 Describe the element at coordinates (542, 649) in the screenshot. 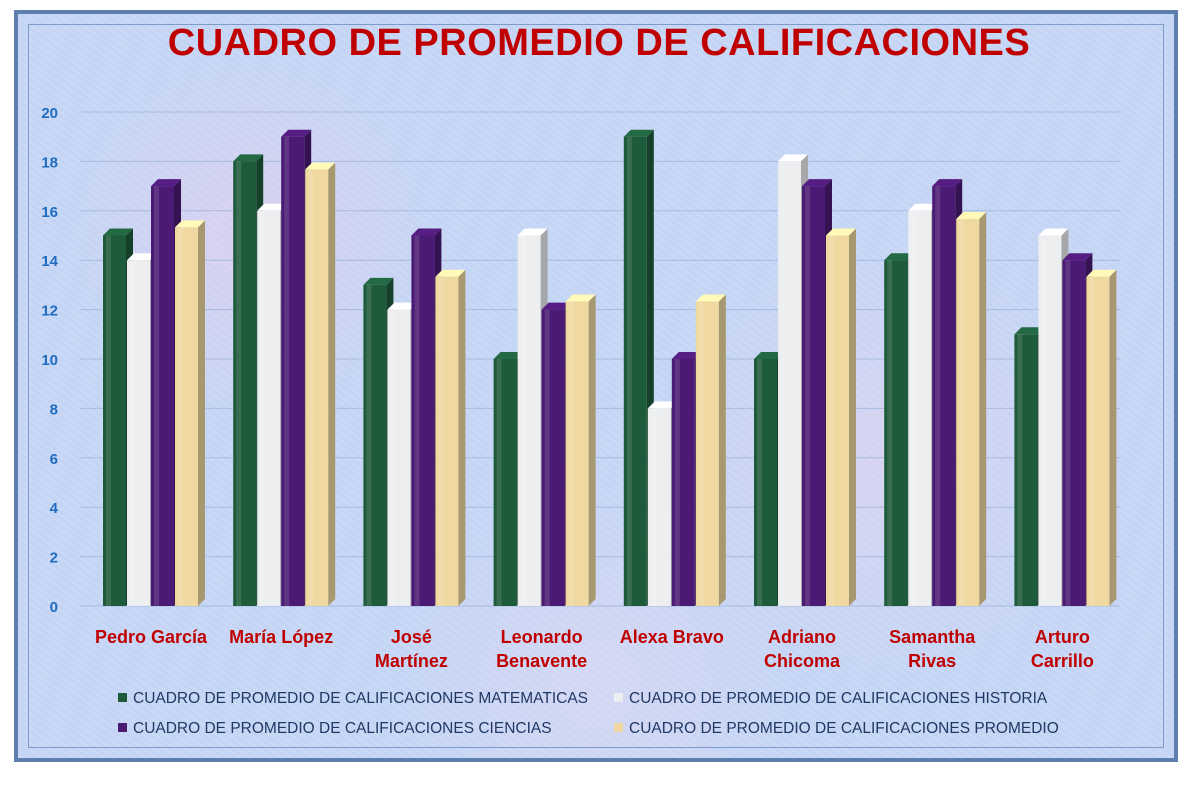

I see `x-category-label: Leonardo Benavente` at that location.